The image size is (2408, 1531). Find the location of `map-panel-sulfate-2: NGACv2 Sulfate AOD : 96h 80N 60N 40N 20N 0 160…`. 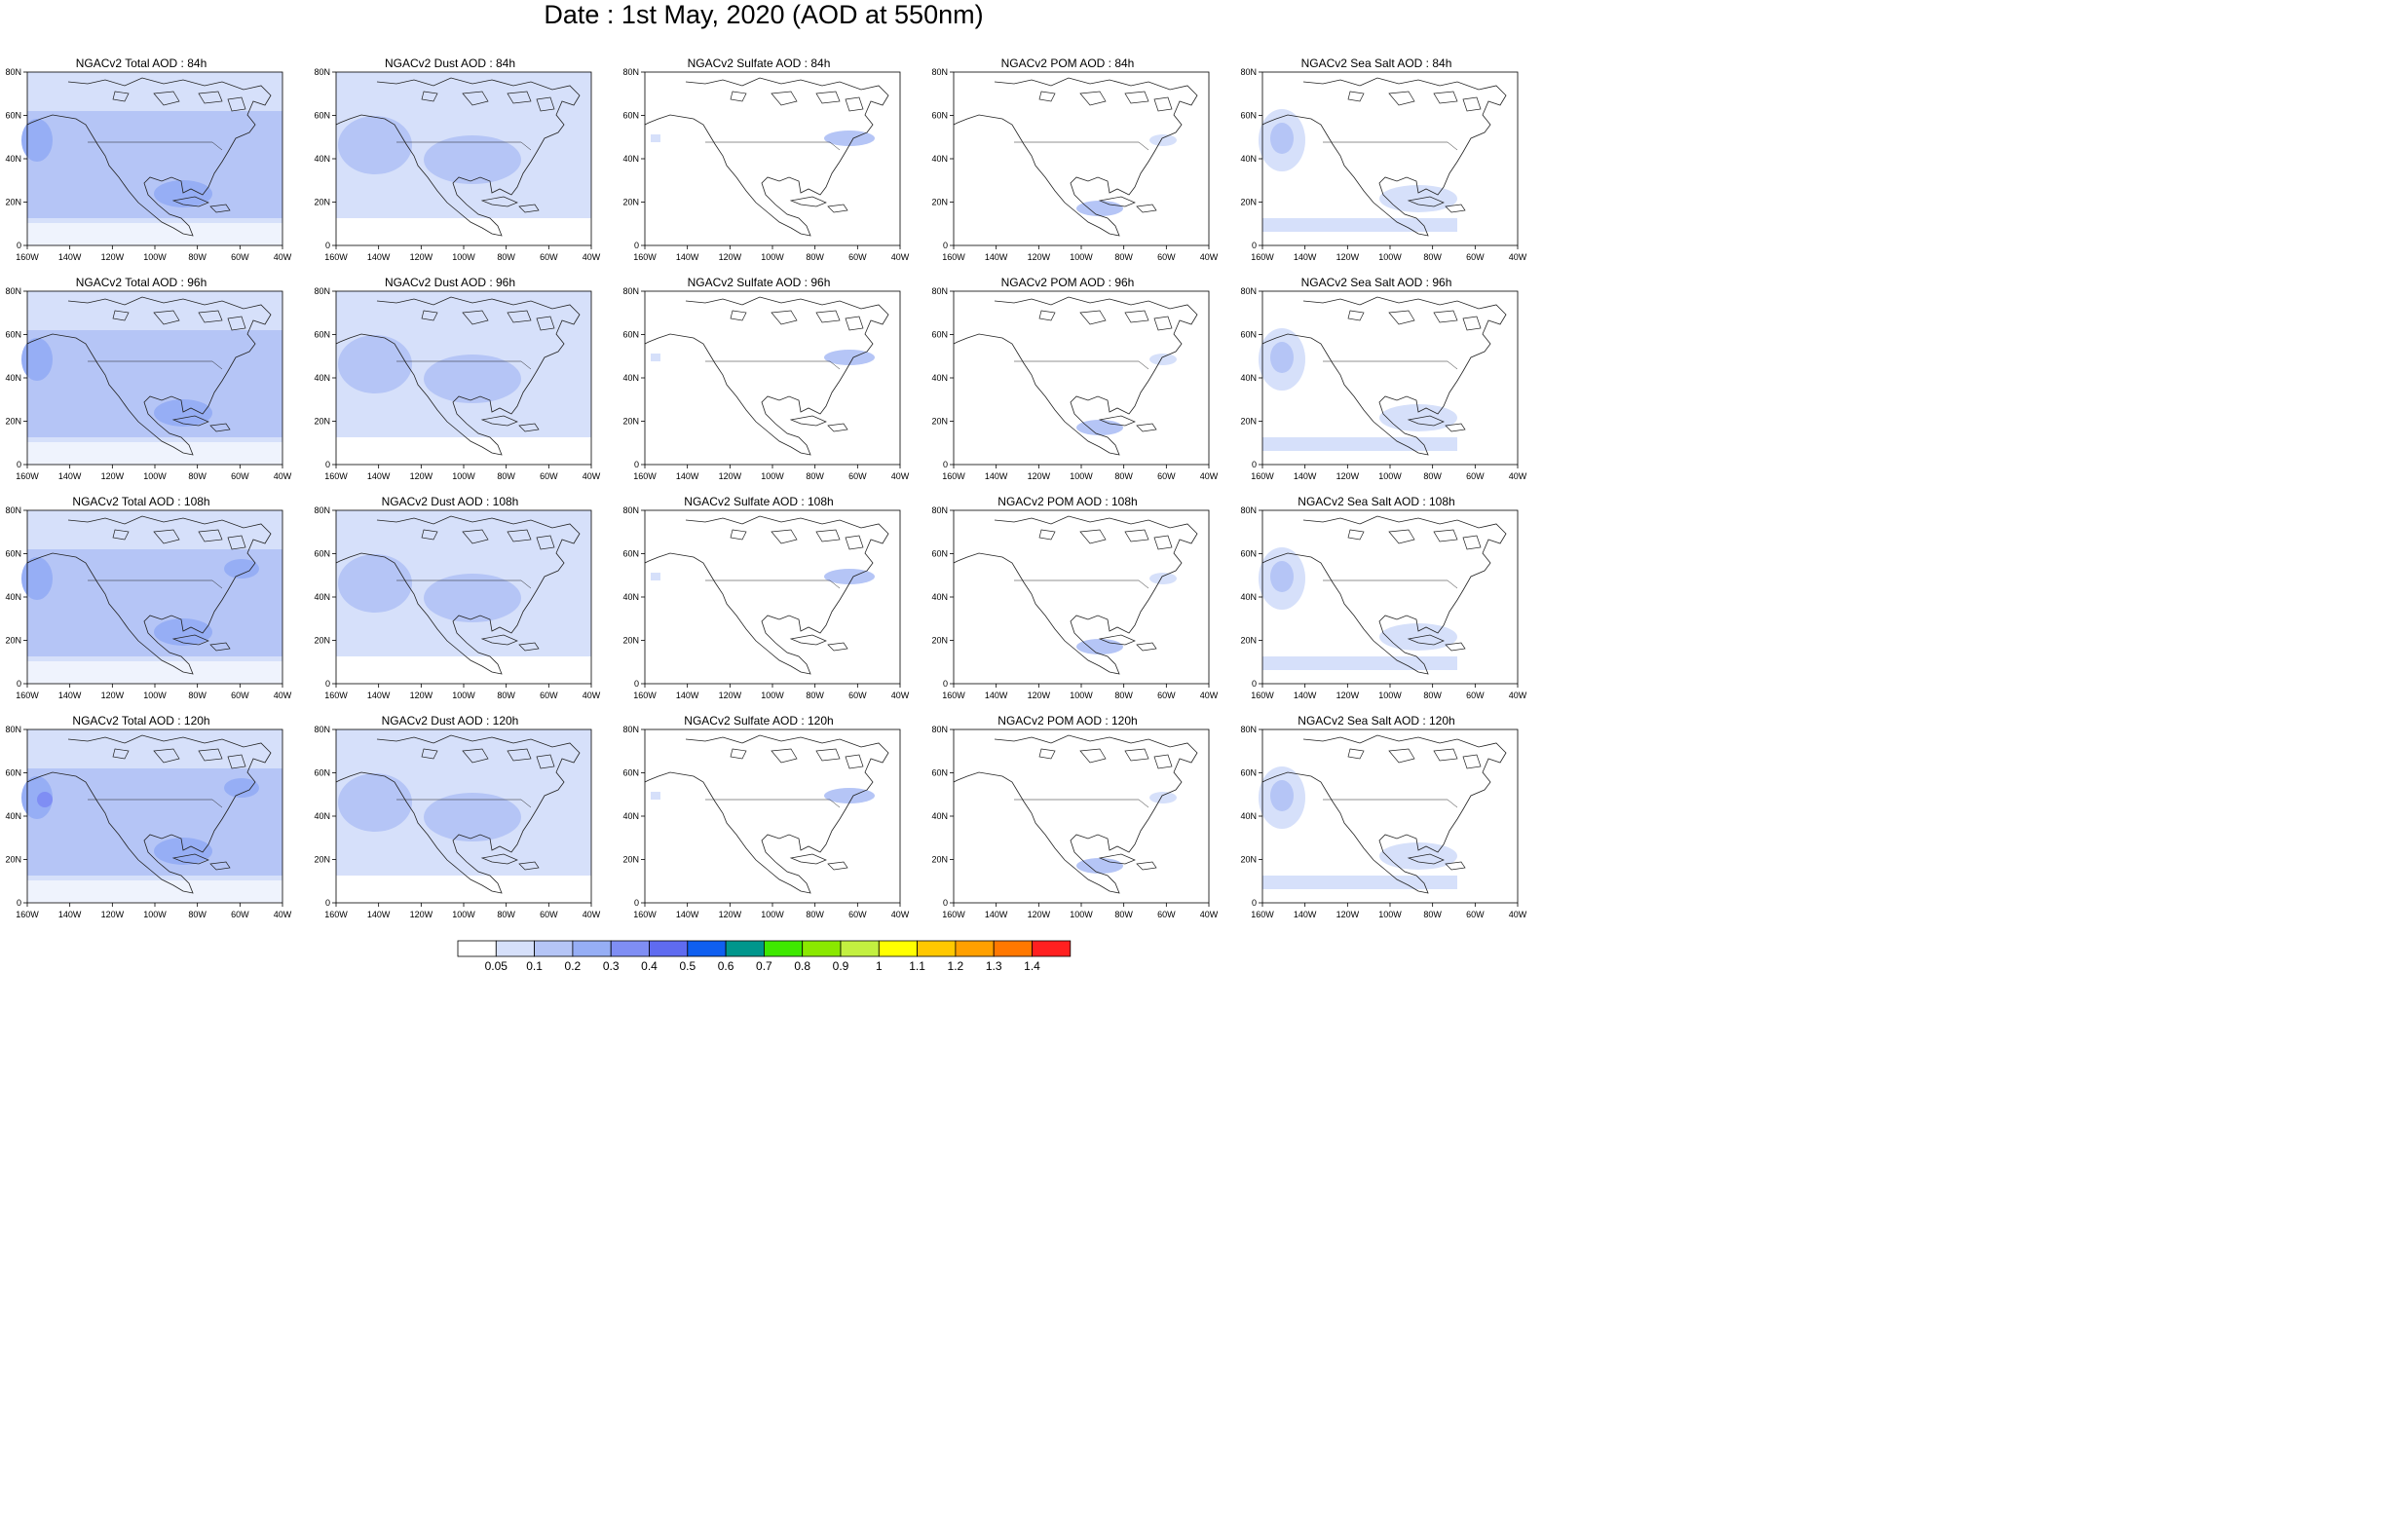

map-panel-sulfate-2: NGACv2 Sulfate AOD : 96h 80N 60N 40N 20N 0 160… is located at coordinates (763, 383).